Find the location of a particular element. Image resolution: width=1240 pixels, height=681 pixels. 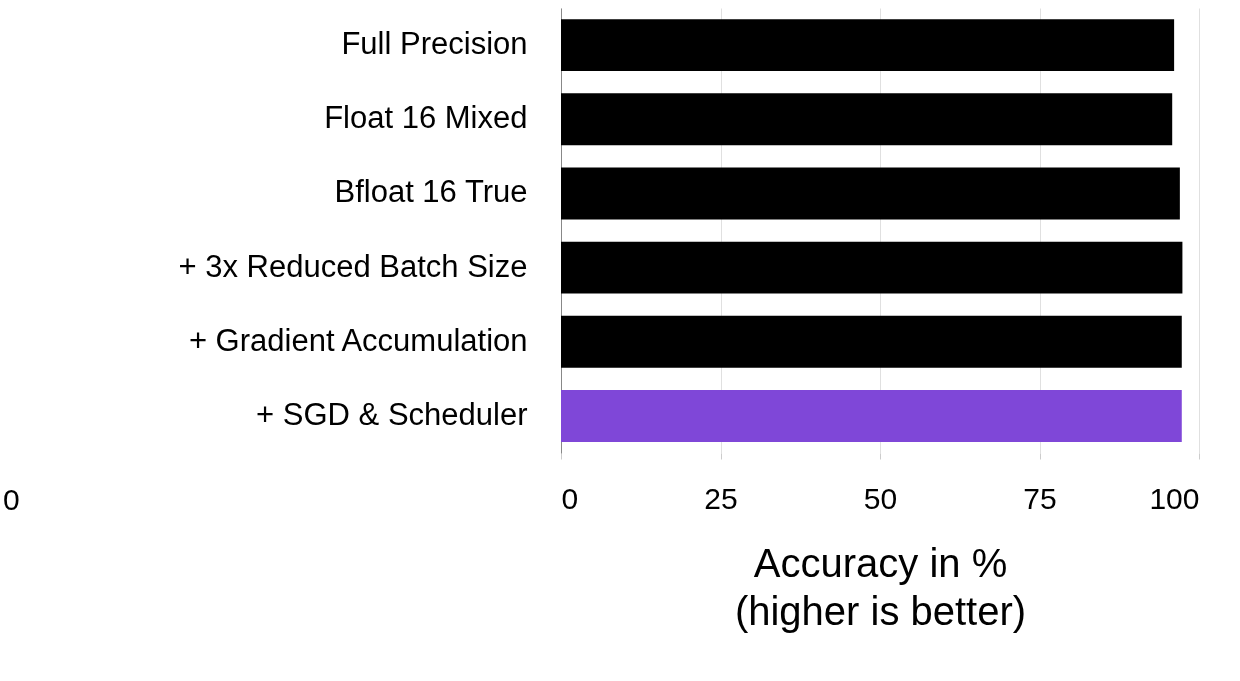

y-tick-label: Bfloat 16 True is located at coordinates (431, 192).